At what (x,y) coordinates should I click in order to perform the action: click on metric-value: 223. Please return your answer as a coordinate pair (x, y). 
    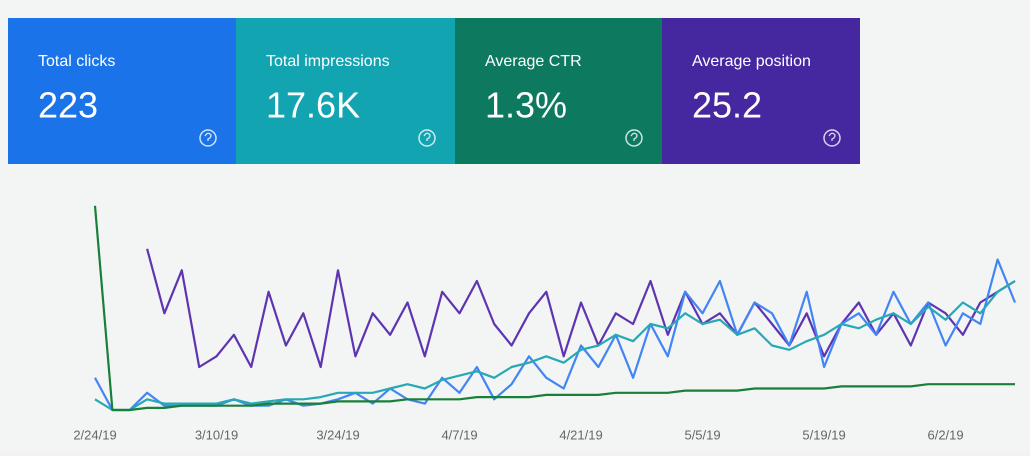
    Looking at the image, I should click on (68, 105).